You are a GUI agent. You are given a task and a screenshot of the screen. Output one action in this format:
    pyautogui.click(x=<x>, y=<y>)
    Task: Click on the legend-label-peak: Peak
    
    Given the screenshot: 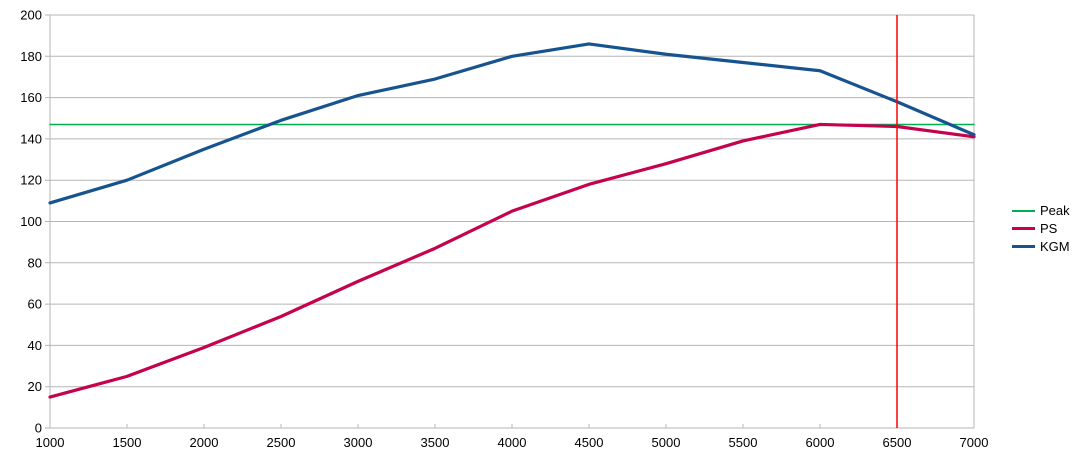 What is the action you would take?
    pyautogui.click(x=1055, y=210)
    